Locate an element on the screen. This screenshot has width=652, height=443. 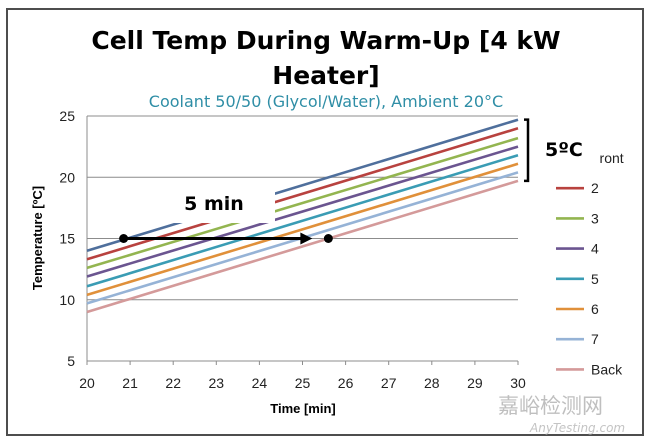
x-tick-label: 23 is located at coordinates (217, 383).